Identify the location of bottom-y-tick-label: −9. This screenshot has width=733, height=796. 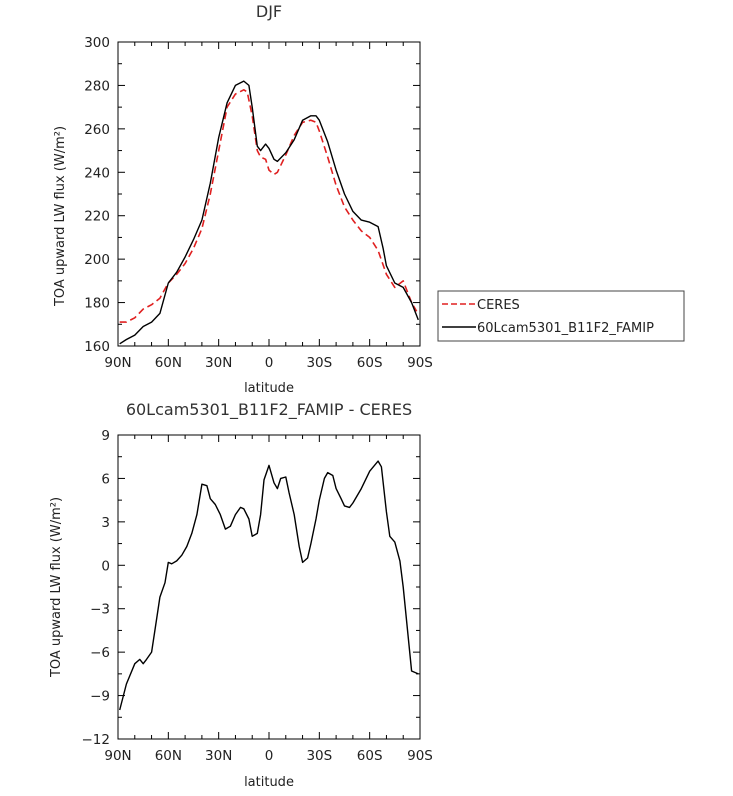
(100, 697).